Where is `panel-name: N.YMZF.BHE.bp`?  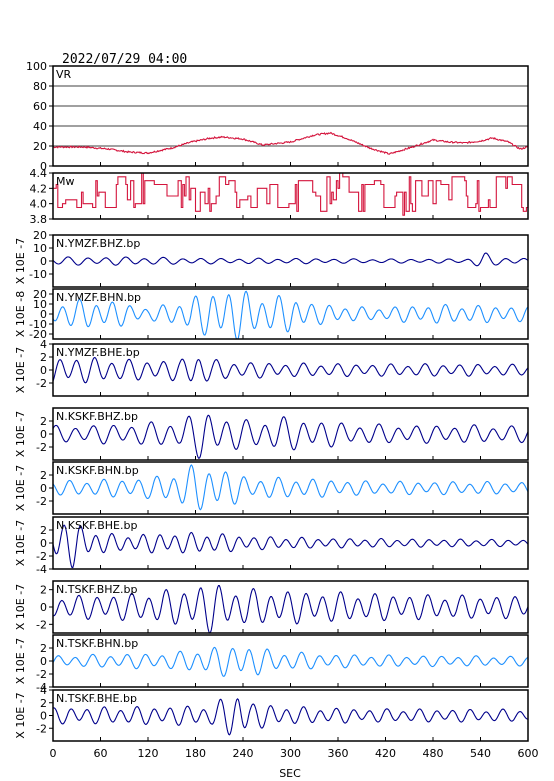
panel-name: N.YMZF.BHE.bp is located at coordinates (98, 352).